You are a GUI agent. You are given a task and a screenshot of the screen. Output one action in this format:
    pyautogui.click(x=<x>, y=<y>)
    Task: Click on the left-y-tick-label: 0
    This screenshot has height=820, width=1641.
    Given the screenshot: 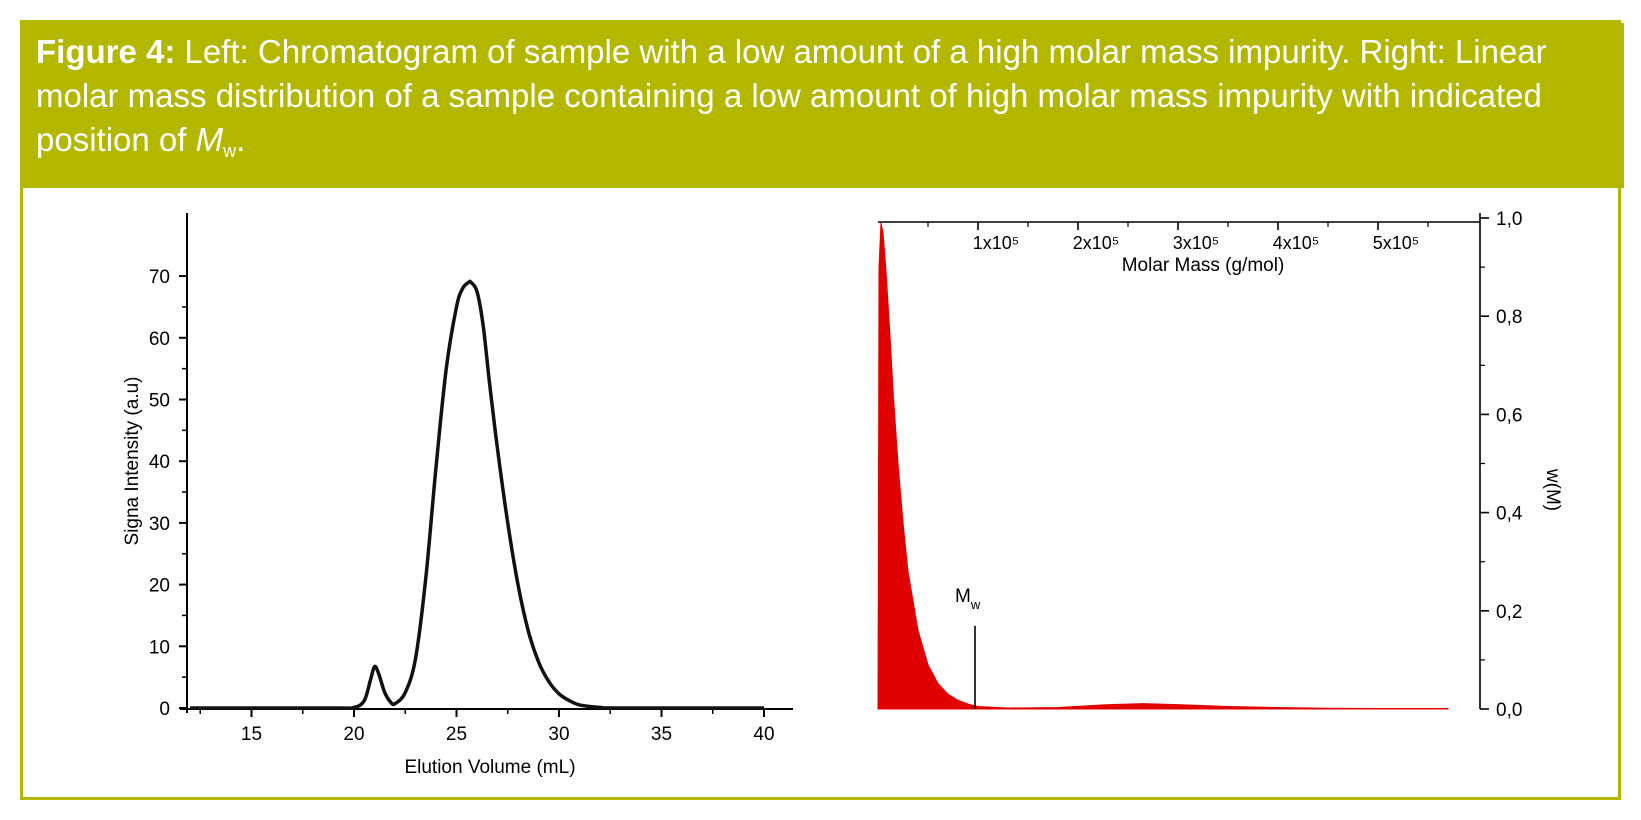 What is the action you would take?
    pyautogui.click(x=164, y=709)
    